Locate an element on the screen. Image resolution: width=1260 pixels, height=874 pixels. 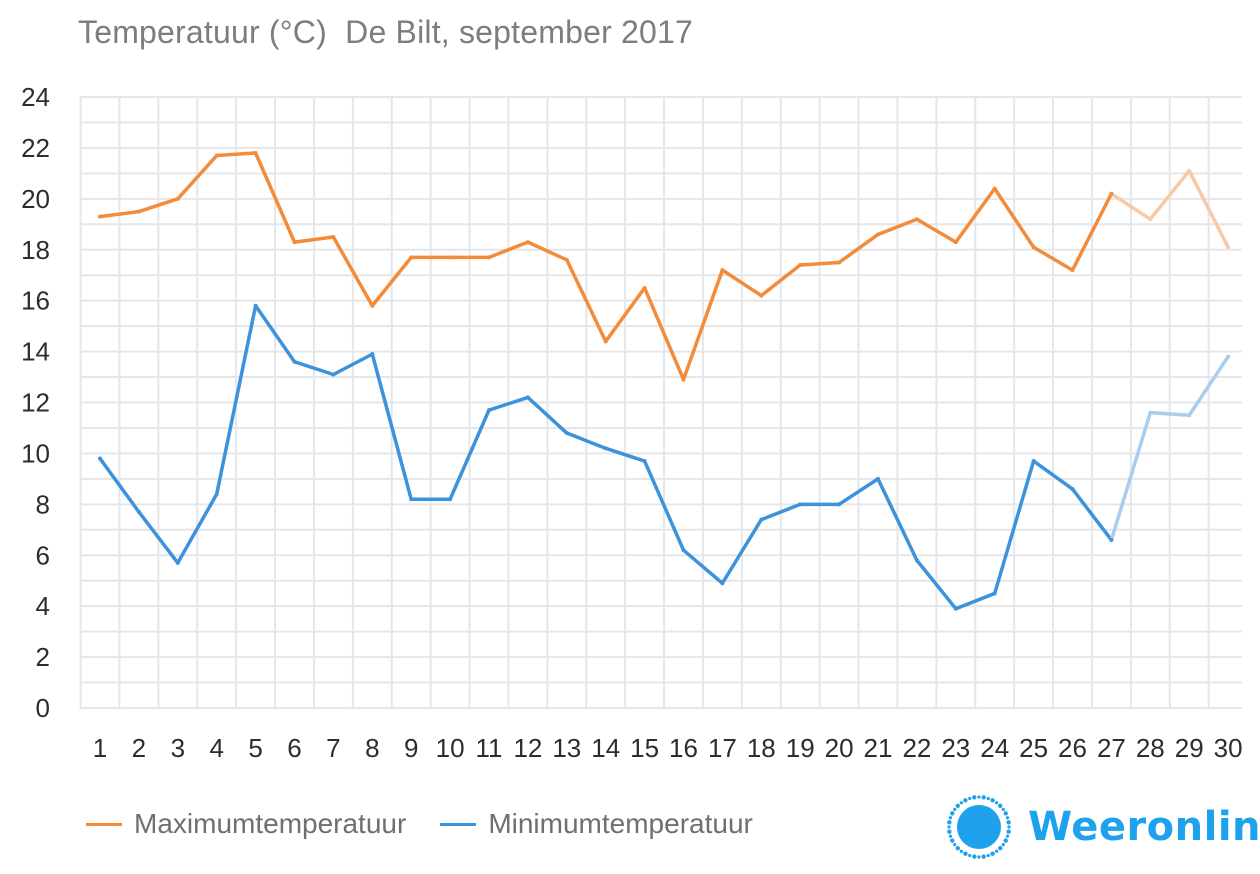
x-tick-label: 1 is located at coordinates (100, 748).